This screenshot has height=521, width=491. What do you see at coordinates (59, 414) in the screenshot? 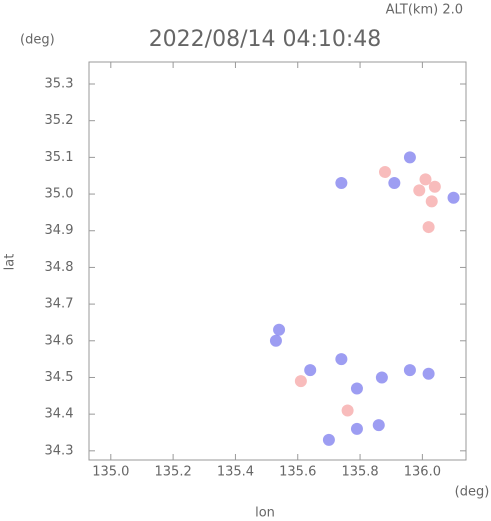
I see `y-tick-label: 34.4` at bounding box center [59, 414].